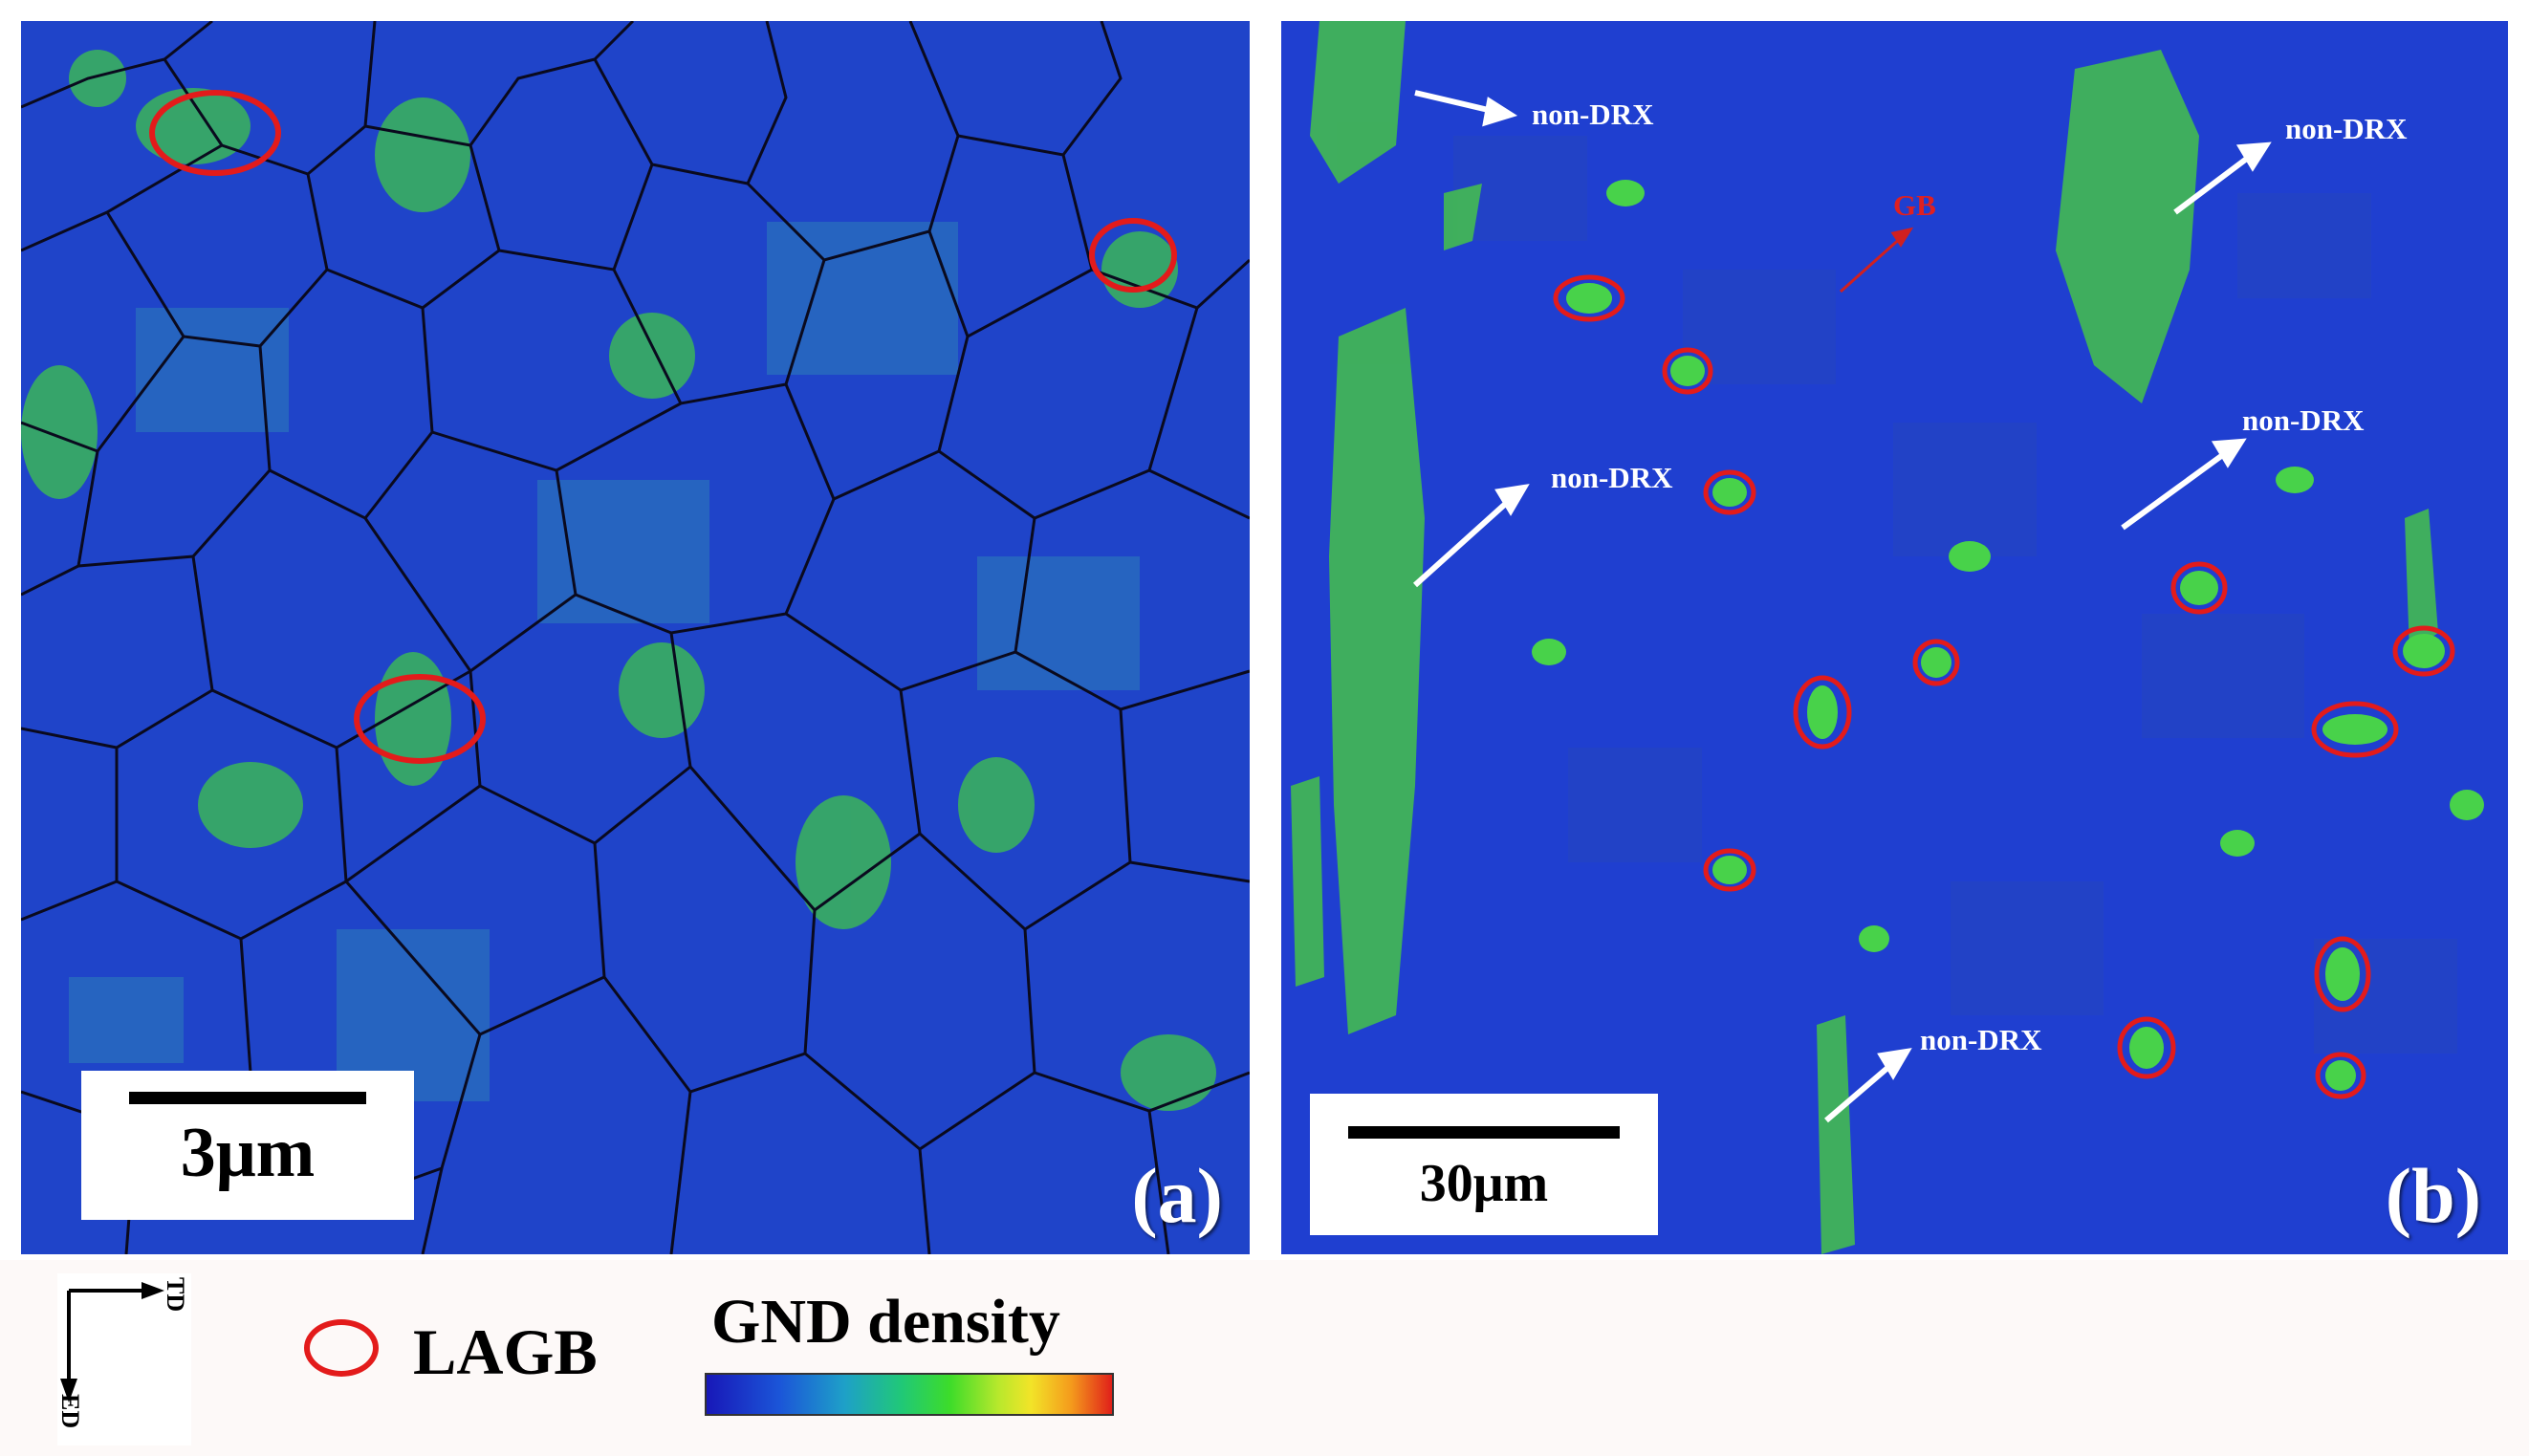  I want to click on axis-label-td: TD, so click(175, 1295).